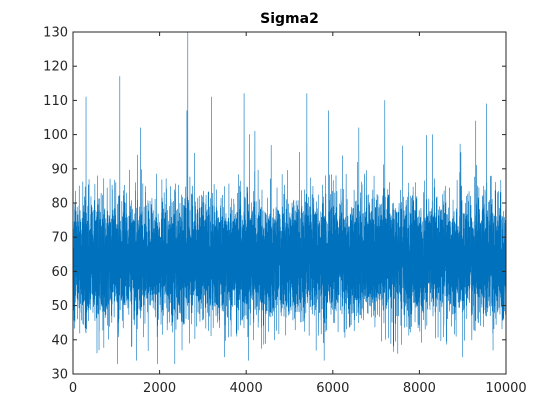  I want to click on y-tick-label: 70, so click(59, 238).